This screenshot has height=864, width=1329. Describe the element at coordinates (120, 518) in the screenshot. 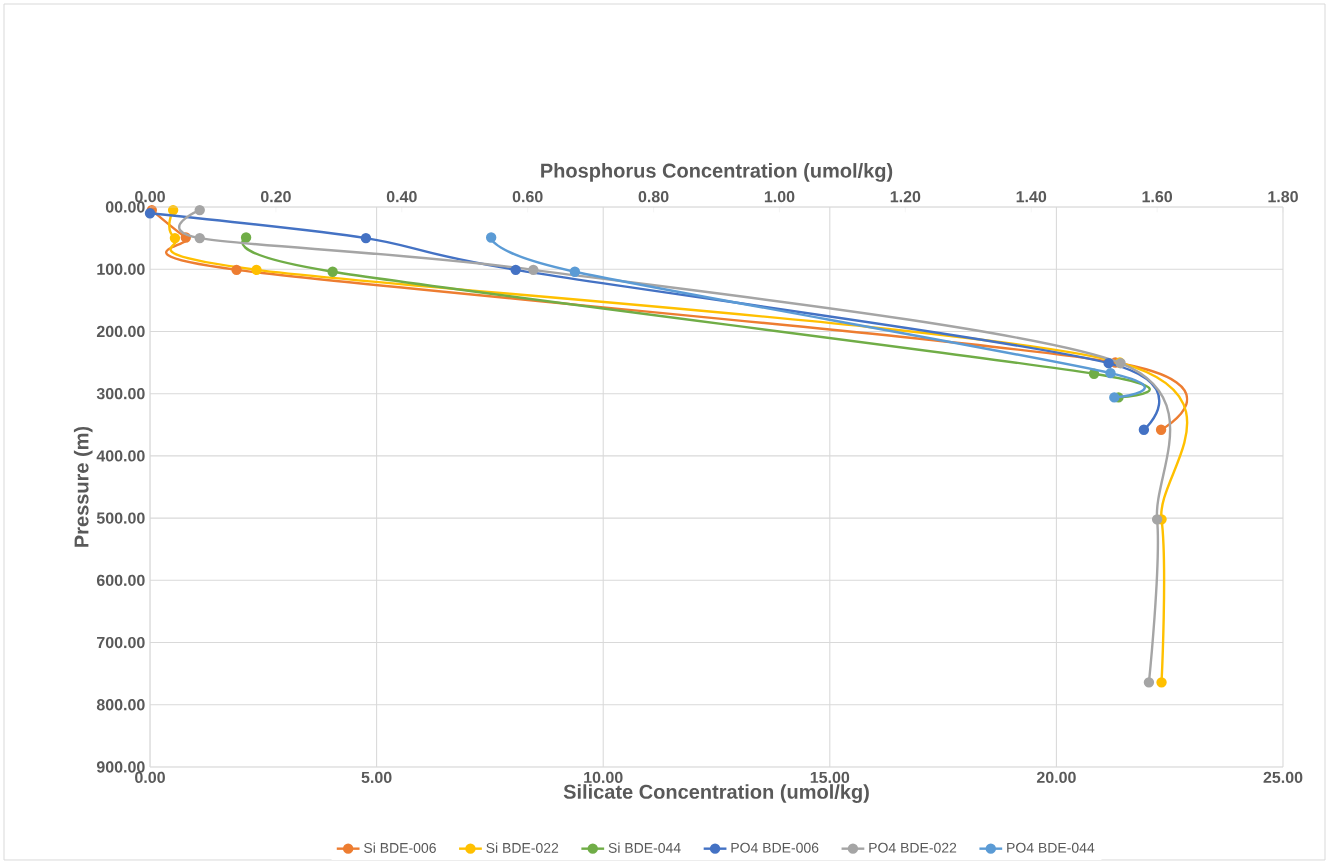

I see `y-tick-label: 500.00` at that location.